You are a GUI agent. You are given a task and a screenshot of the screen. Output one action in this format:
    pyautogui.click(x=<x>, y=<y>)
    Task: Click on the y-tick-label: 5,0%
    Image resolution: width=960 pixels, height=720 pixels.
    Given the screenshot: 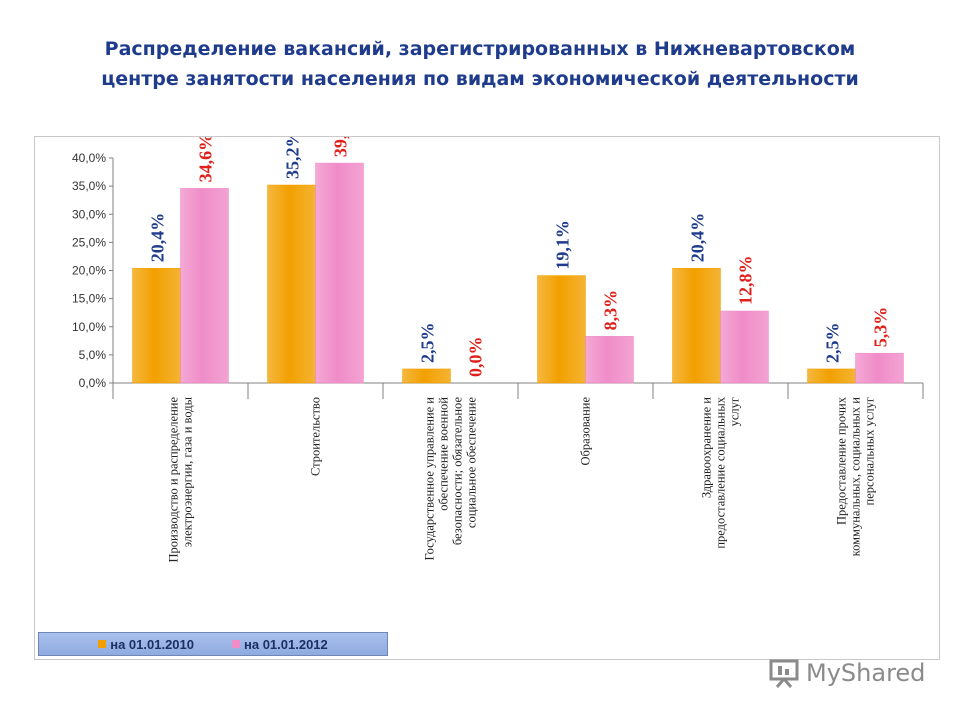 What is the action you would take?
    pyautogui.click(x=93, y=355)
    